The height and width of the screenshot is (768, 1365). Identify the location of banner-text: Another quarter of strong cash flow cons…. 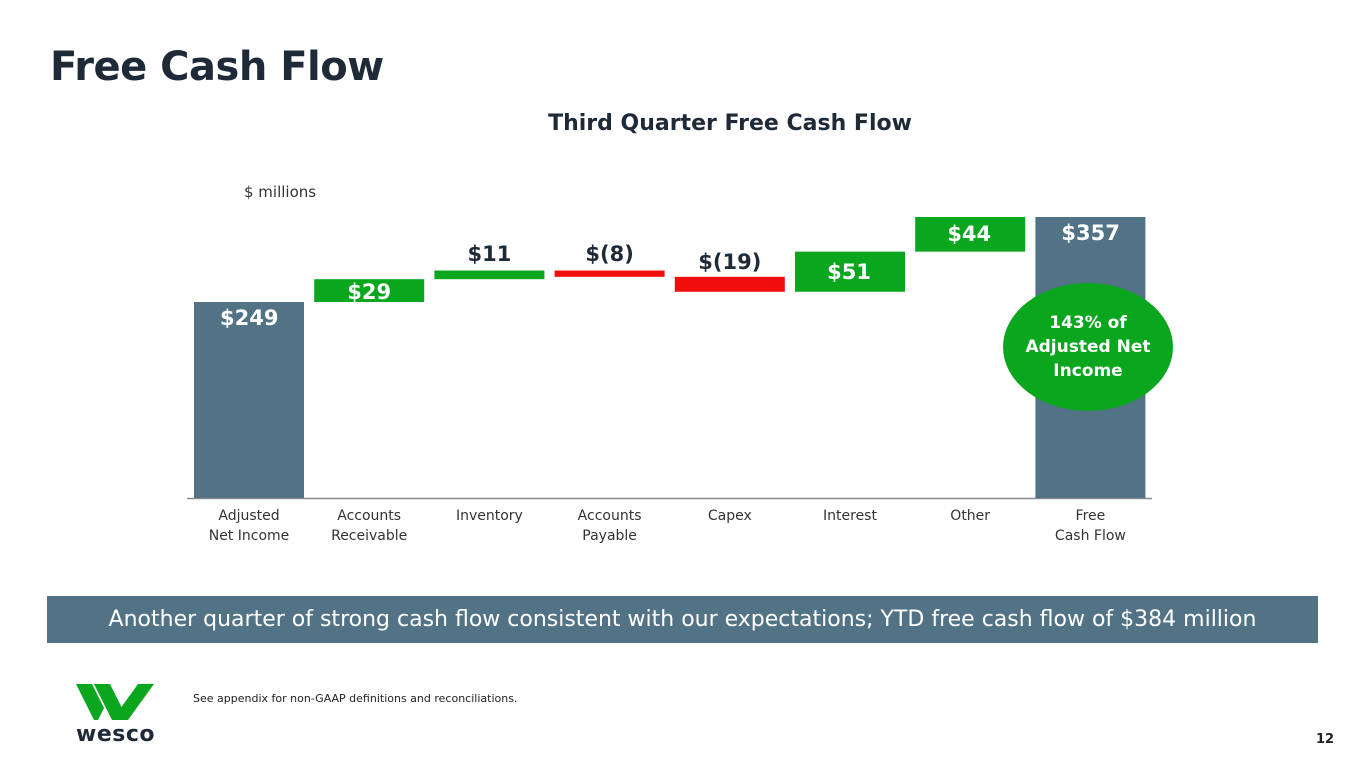
(682, 619).